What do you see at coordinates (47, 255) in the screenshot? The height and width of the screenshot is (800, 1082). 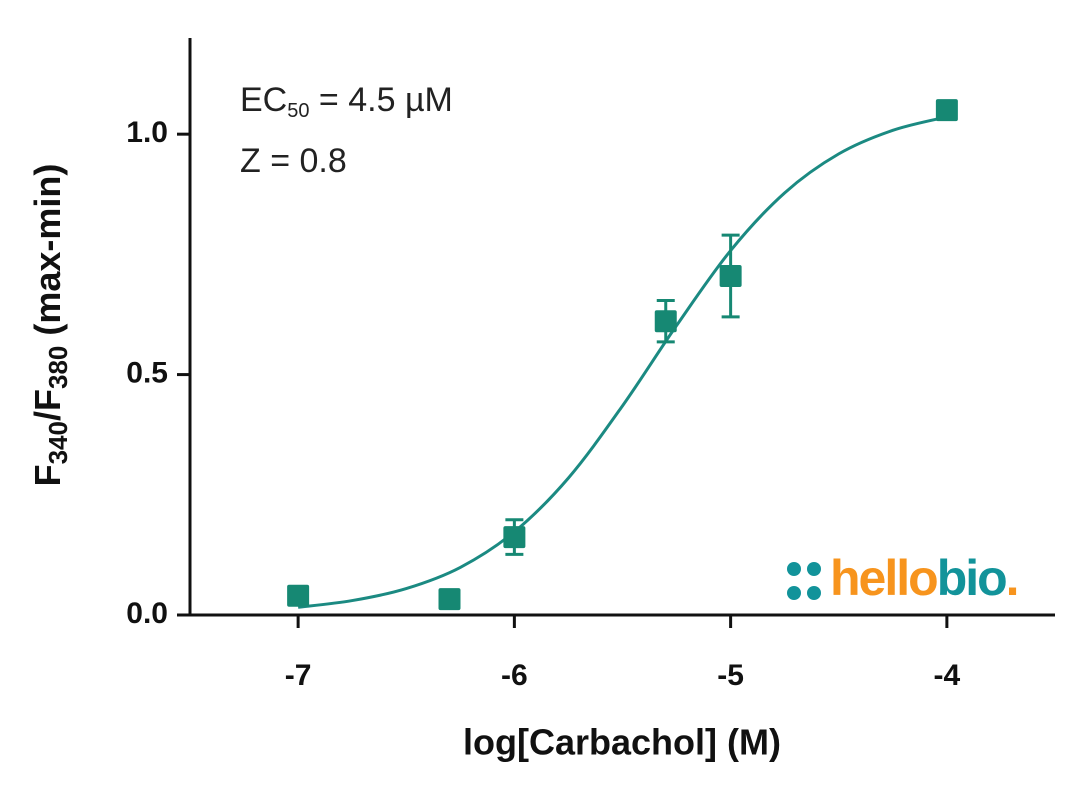 I see `y-label-part: (max-min)` at bounding box center [47, 255].